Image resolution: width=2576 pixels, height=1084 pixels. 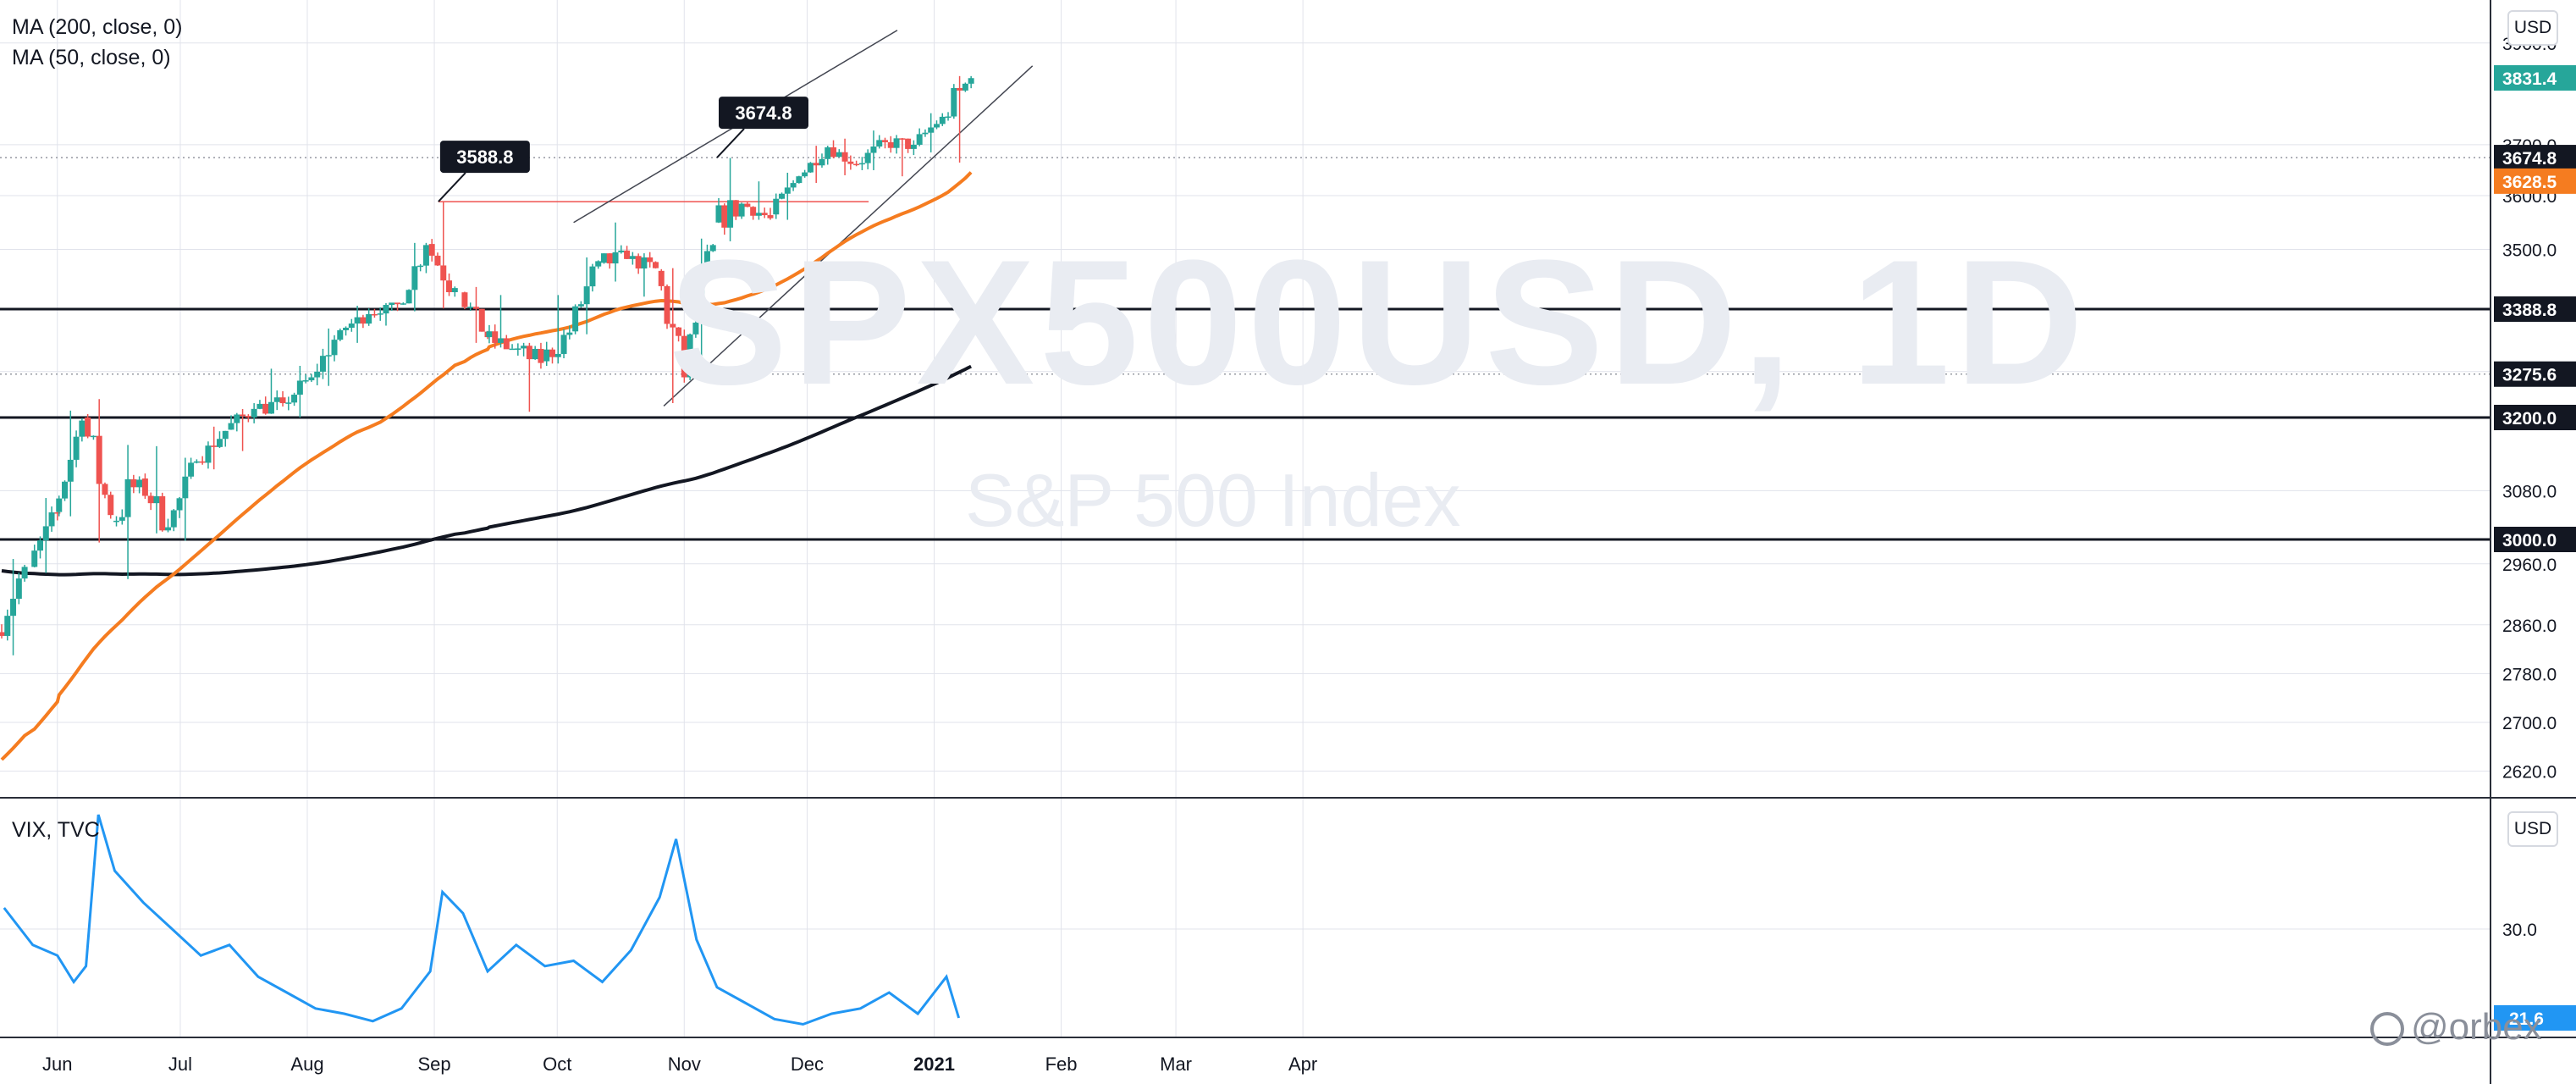 I want to click on callout-box, so click(x=764, y=114).